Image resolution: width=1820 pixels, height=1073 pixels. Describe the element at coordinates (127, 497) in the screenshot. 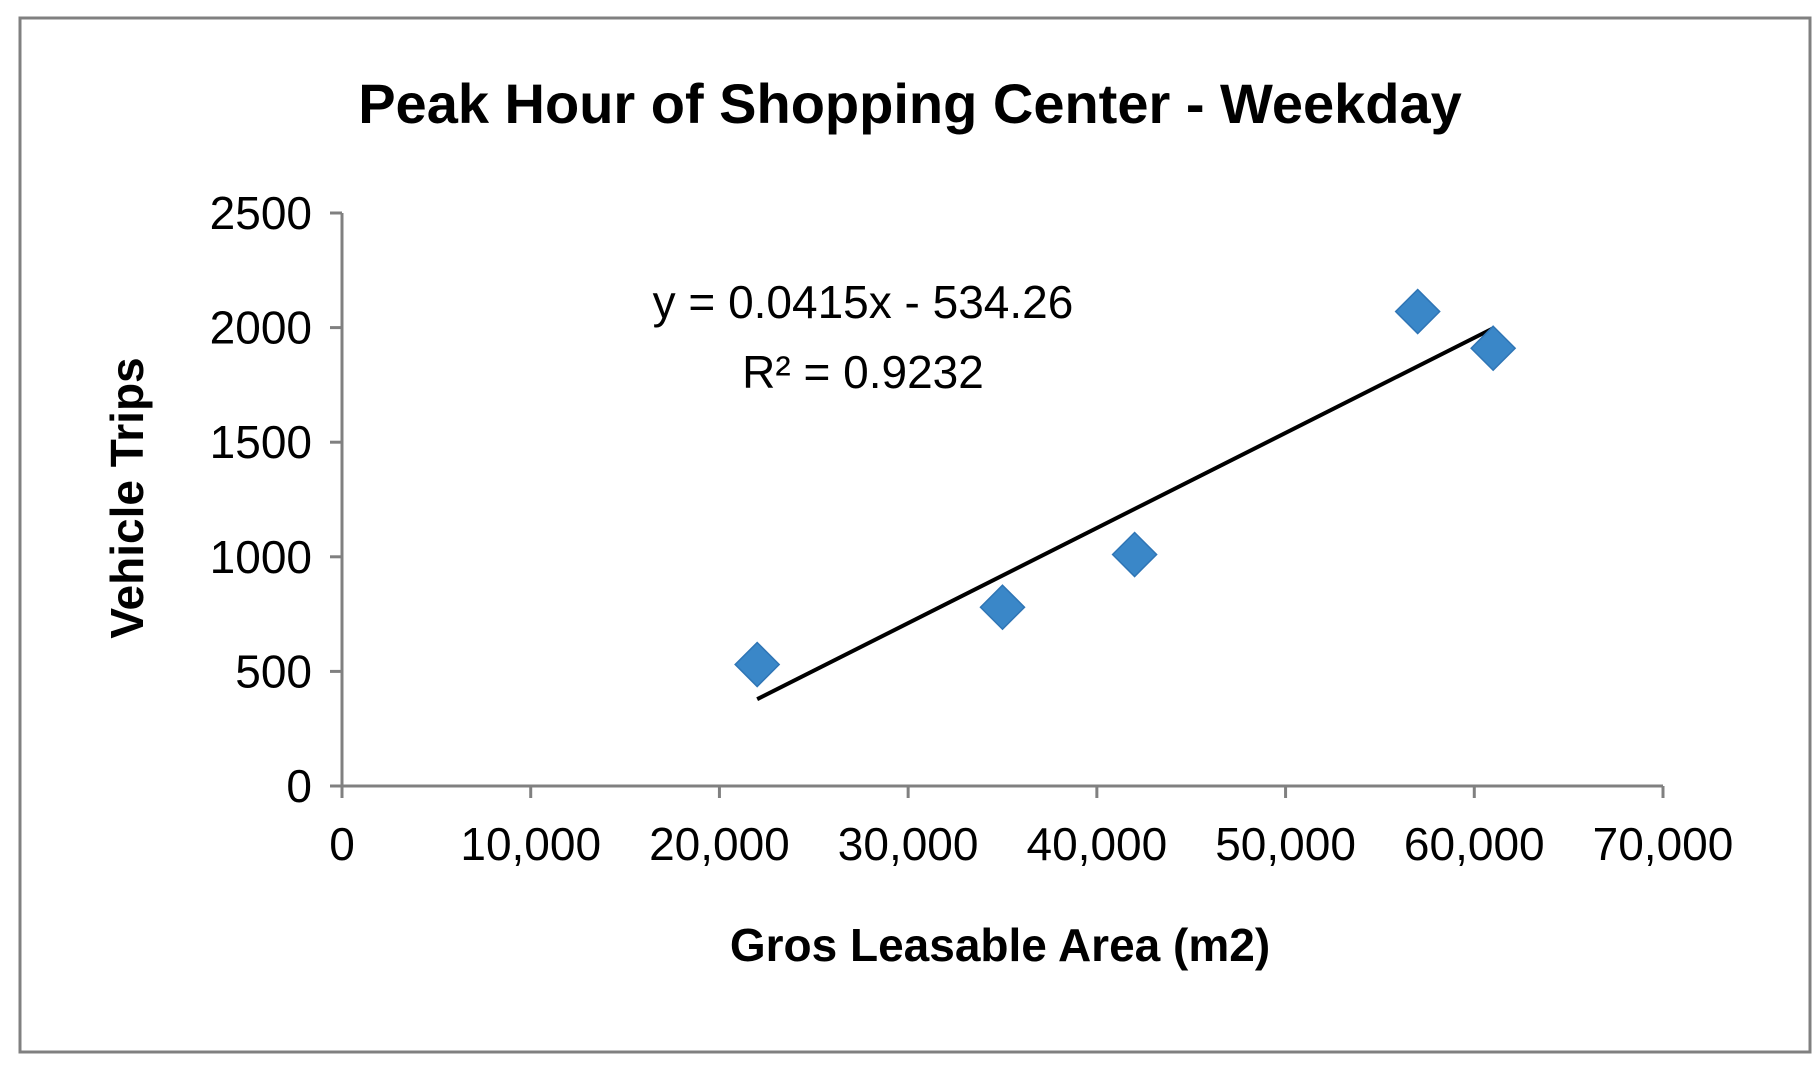

I see `y-axis-title: Vehicle Trips` at that location.